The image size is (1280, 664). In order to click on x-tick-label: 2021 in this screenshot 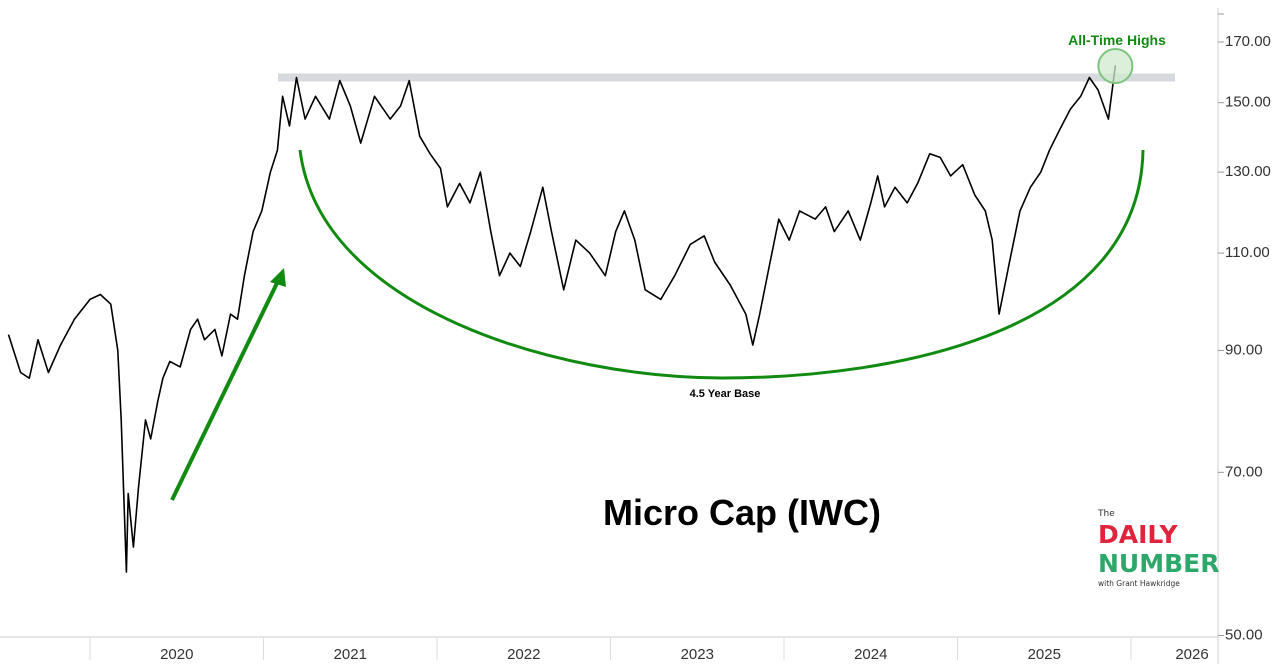, I will do `click(350, 654)`.